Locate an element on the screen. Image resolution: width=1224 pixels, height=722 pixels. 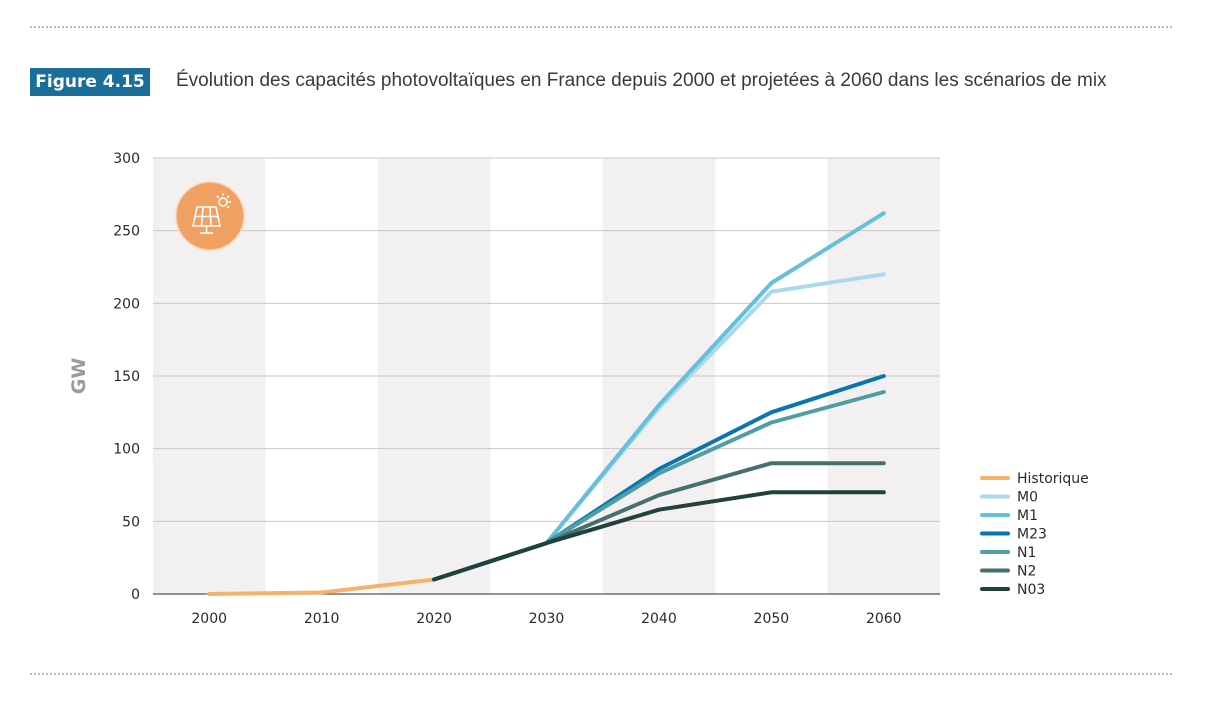
bottom-divider is located at coordinates (601, 674).